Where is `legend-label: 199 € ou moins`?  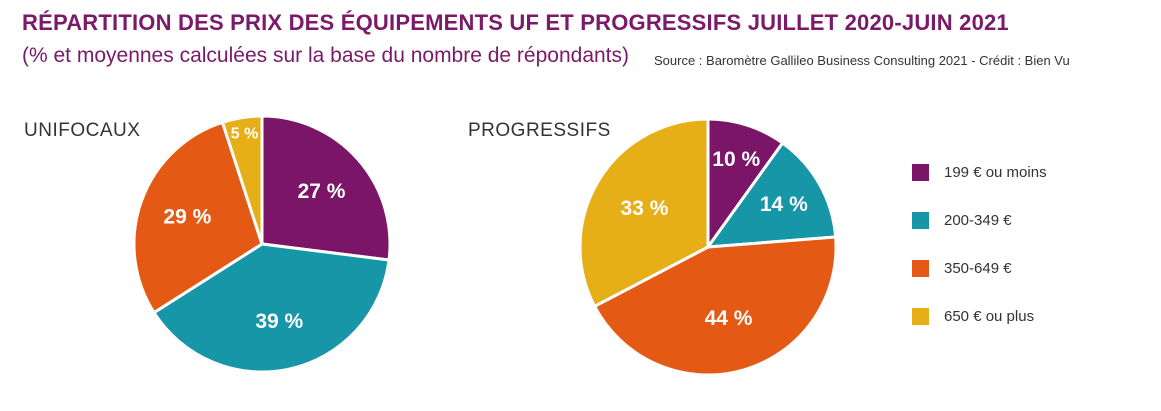 legend-label: 199 € ou moins is located at coordinates (995, 172).